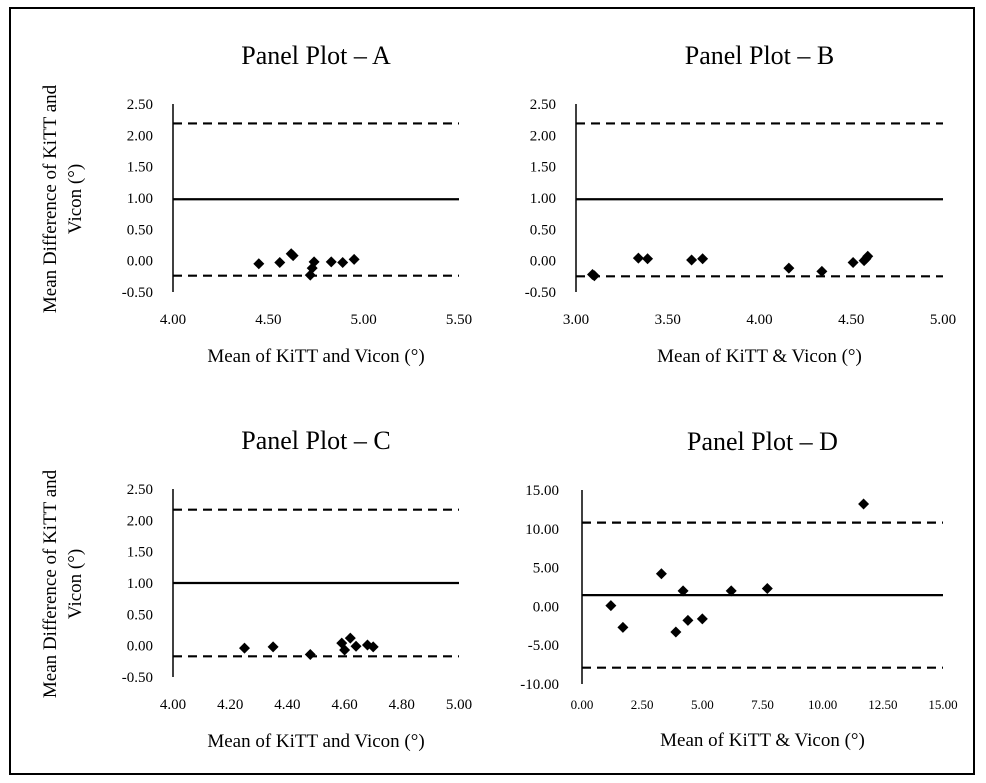 Image resolution: width=986 pixels, height=783 pixels. I want to click on panel-a-y-tick-label: 1.50, so click(140, 168).